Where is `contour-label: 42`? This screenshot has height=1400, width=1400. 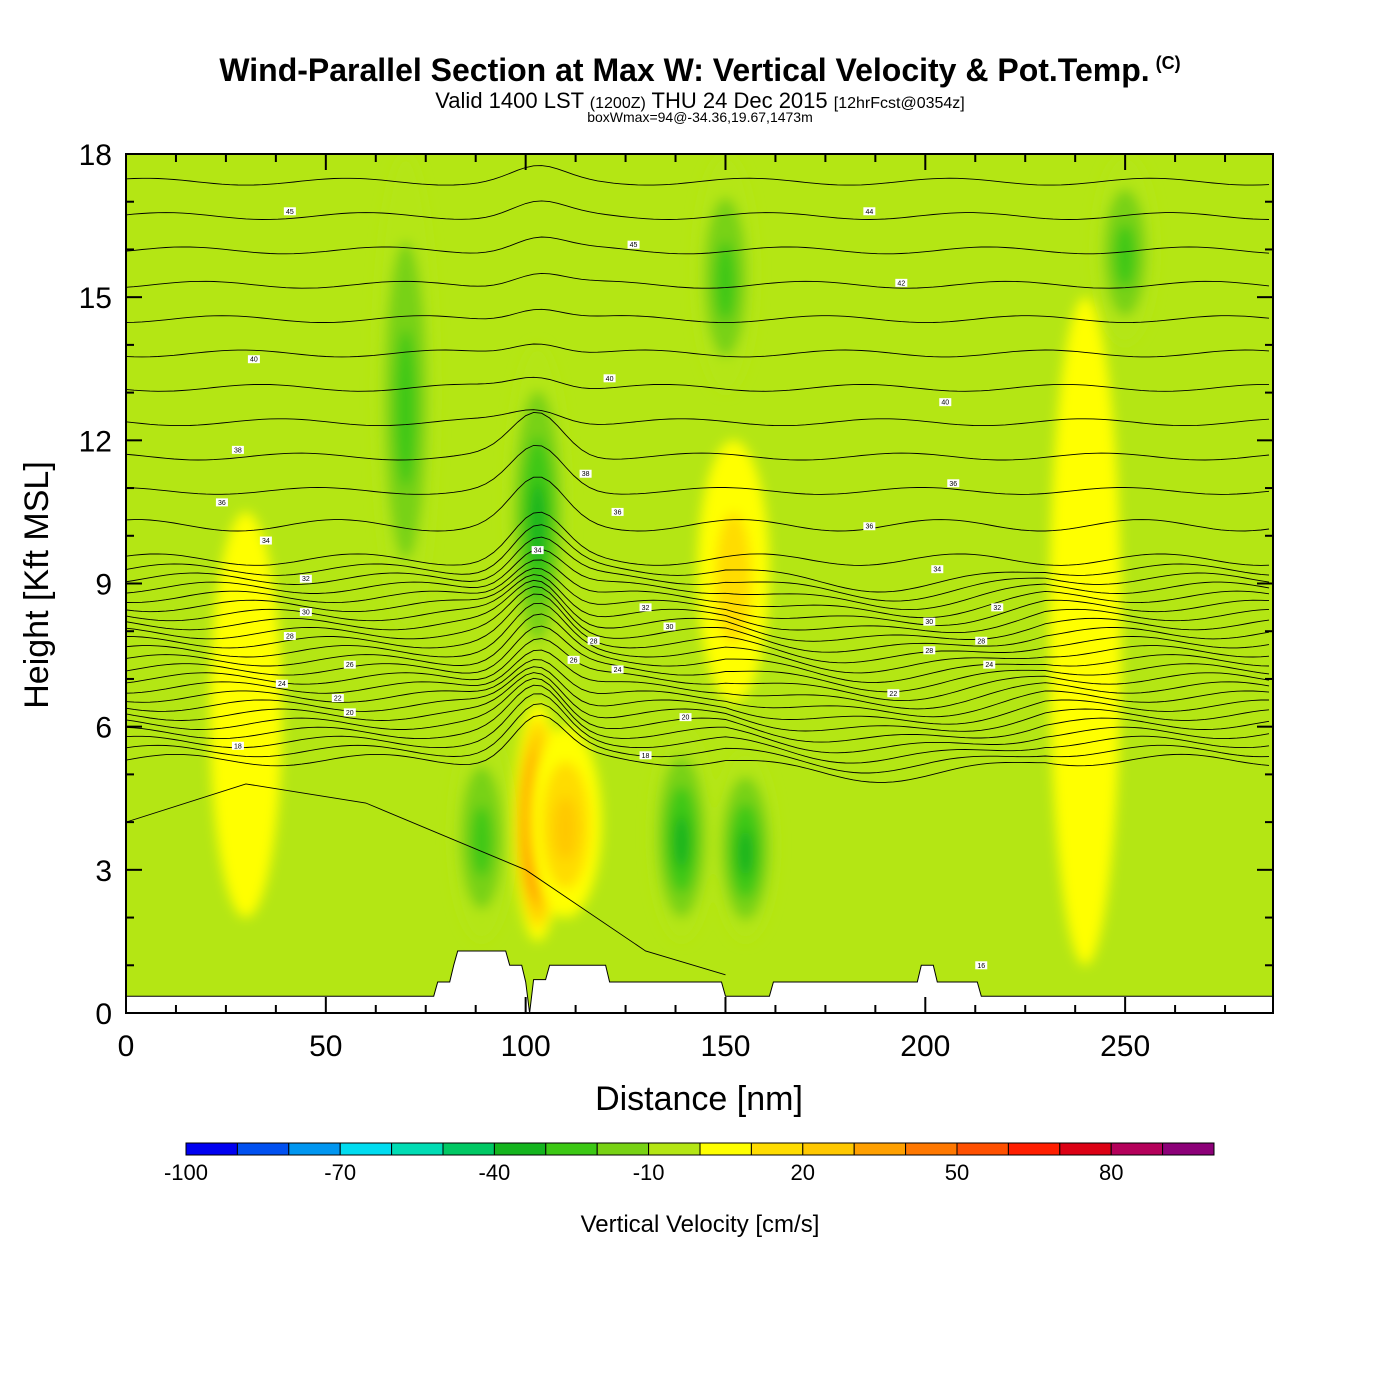 contour-label: 42 is located at coordinates (901, 283).